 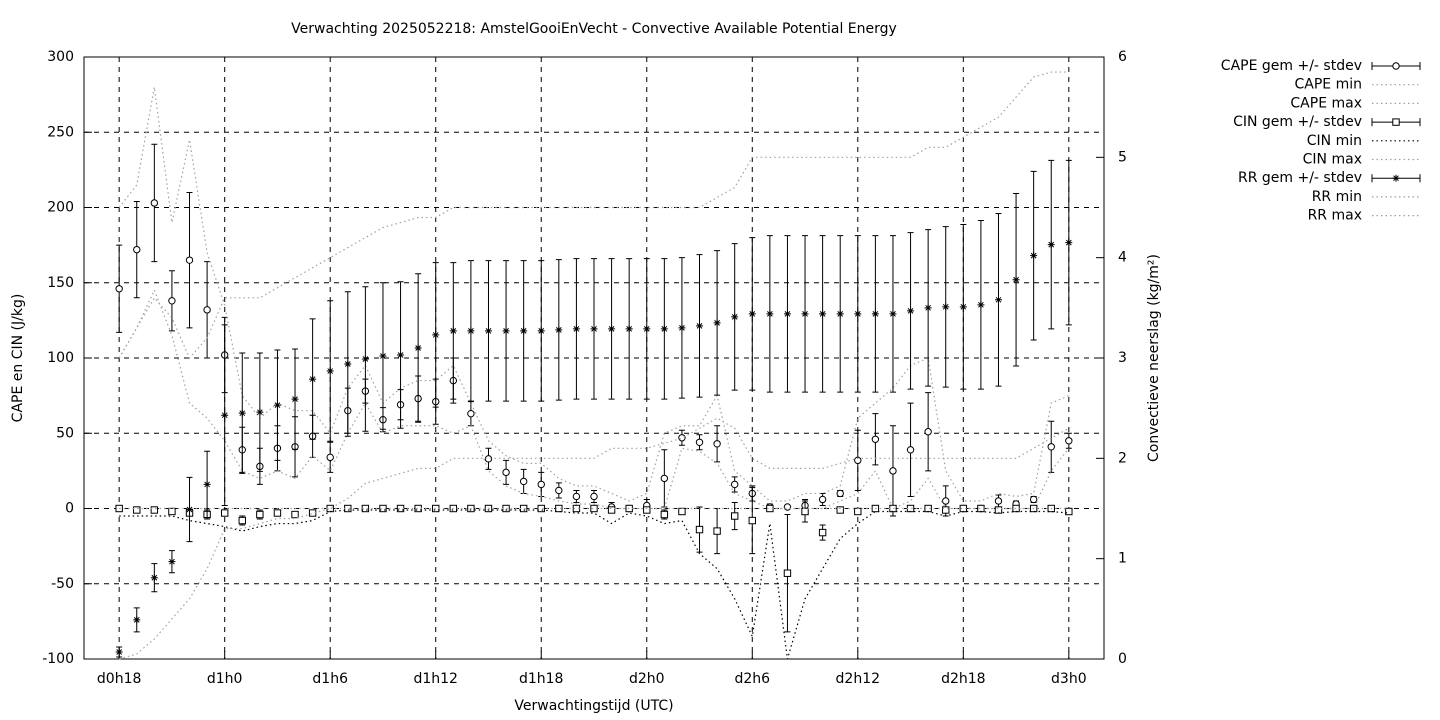 I want to click on y-tick-label: 300, so click(x=60, y=57).